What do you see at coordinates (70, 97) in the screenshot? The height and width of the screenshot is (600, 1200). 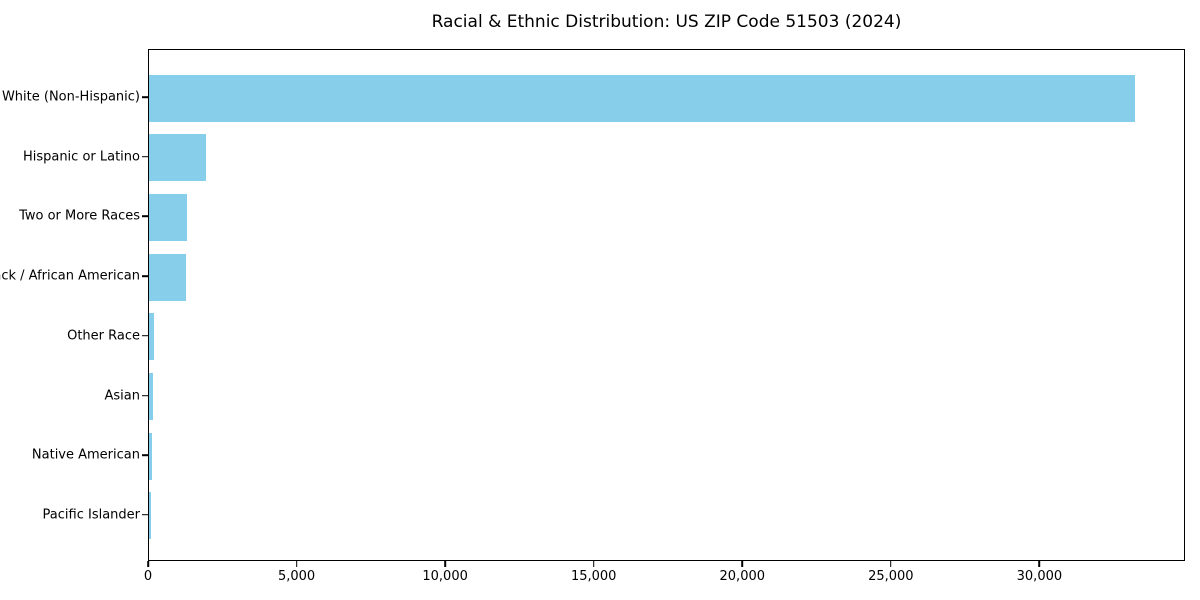 I see `y-tick-label-white-non-hispanic: White (Non-Hispanic)` at bounding box center [70, 97].